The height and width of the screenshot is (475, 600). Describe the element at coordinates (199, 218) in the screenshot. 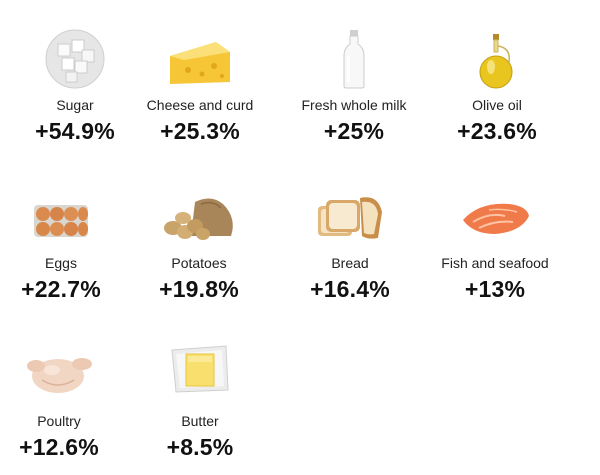

I see `potatoes-sack-icon` at that location.